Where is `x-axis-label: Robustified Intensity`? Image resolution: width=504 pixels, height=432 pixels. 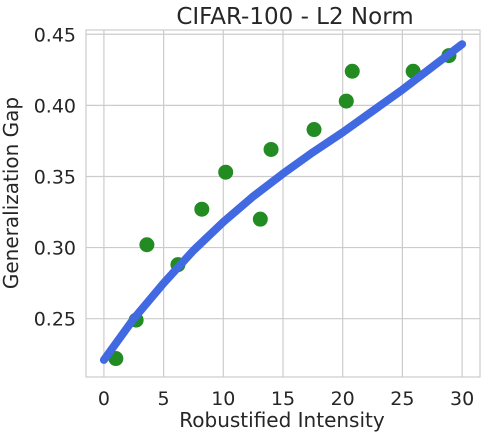 x-axis-label: Robustified Intensity is located at coordinates (282, 420).